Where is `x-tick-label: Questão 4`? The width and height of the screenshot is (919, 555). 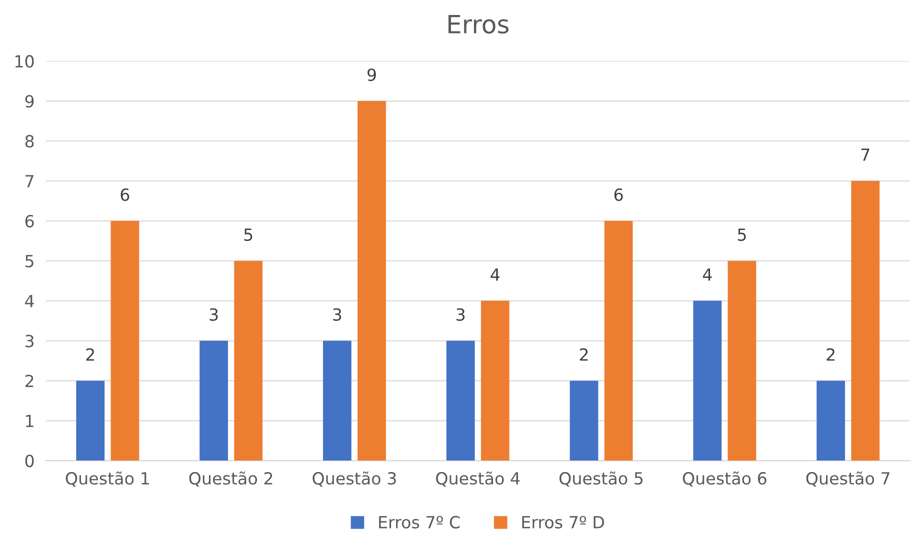
x-tick-label: Questão 4 is located at coordinates (478, 479).